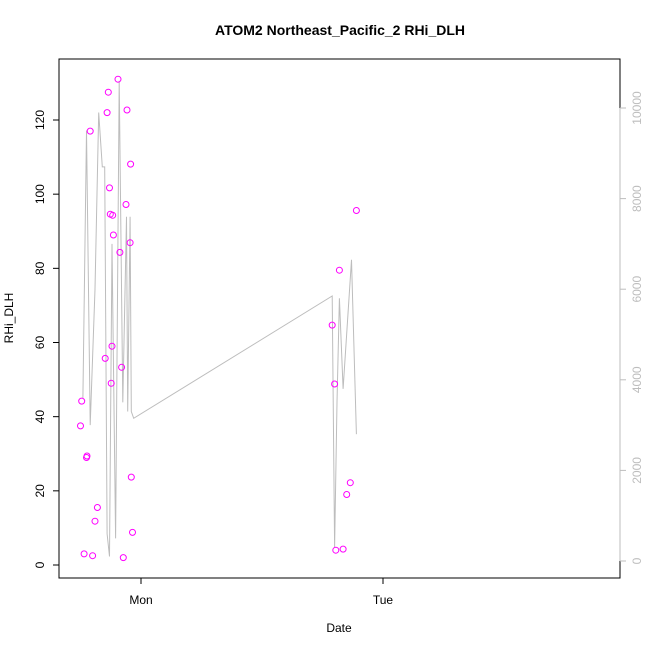  I want to click on x-tick-label: Tue, so click(383, 600).